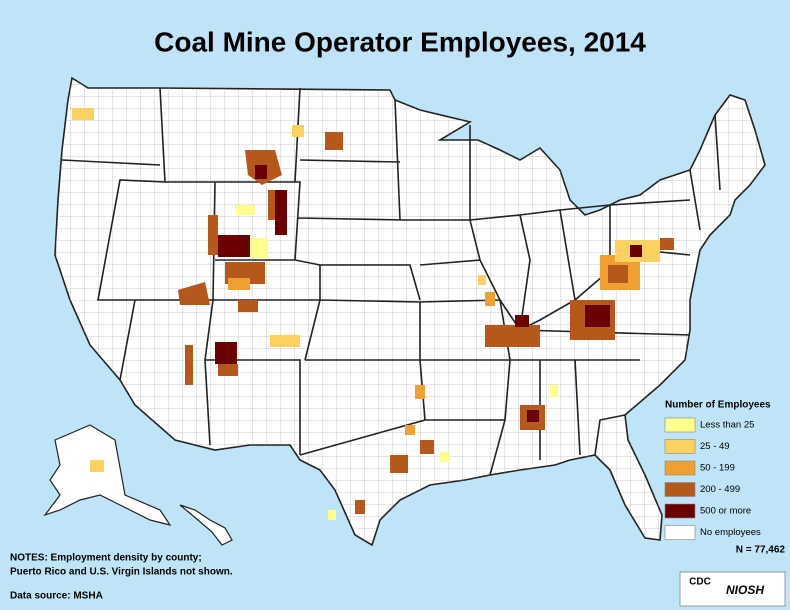 This screenshot has height=610, width=790. What do you see at coordinates (715, 446) in the screenshot?
I see `legend-label: 25 - 49` at bounding box center [715, 446].